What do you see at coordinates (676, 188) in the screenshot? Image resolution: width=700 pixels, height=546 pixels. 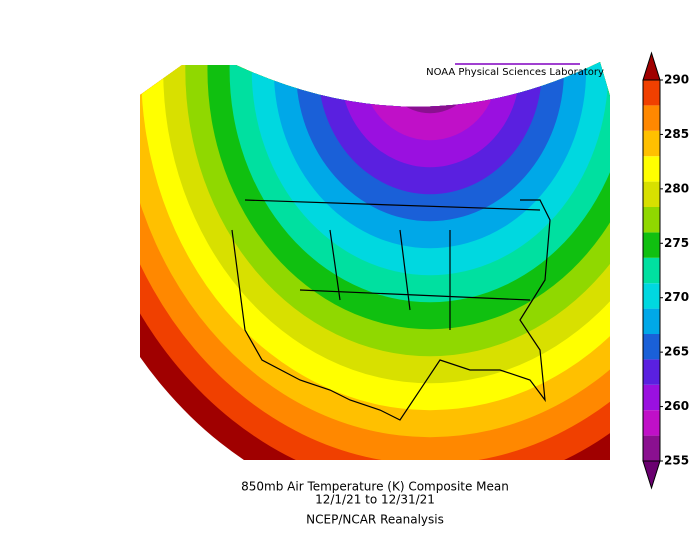 I see `colorbar-tick-label: 280` at bounding box center [676, 188].